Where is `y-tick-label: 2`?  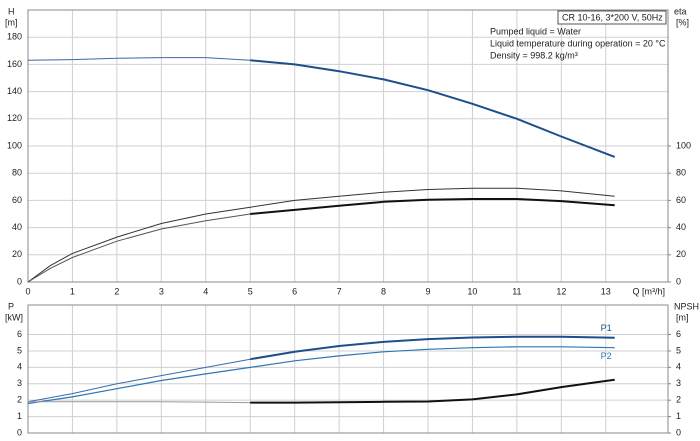
y-tick-label: 2 is located at coordinates (19, 400).